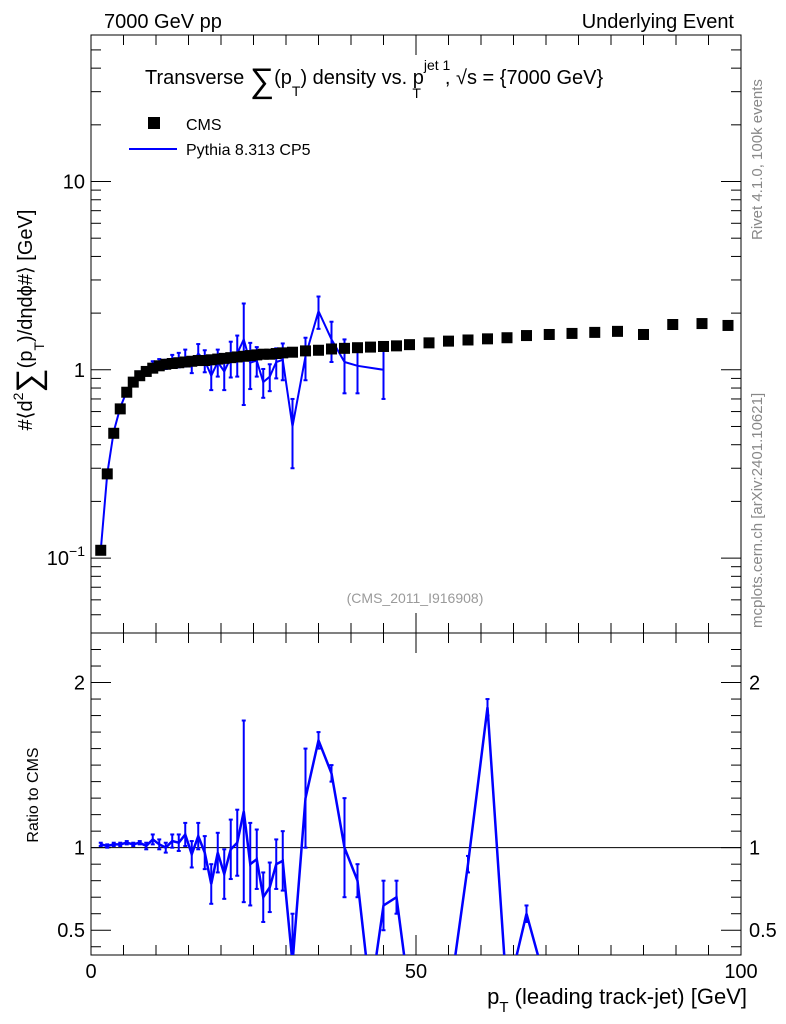 Image resolution: width=786 pixels, height=1024 pixels. I want to click on x-tick-labels: 0 50 100, so click(421, 972).